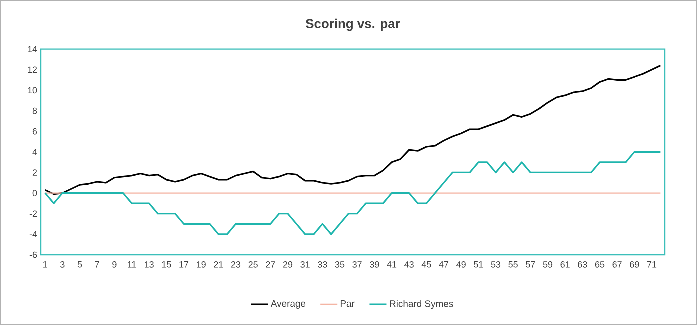  Describe the element at coordinates (392, 265) in the screenshot. I see `x-tick-label: 41` at that location.